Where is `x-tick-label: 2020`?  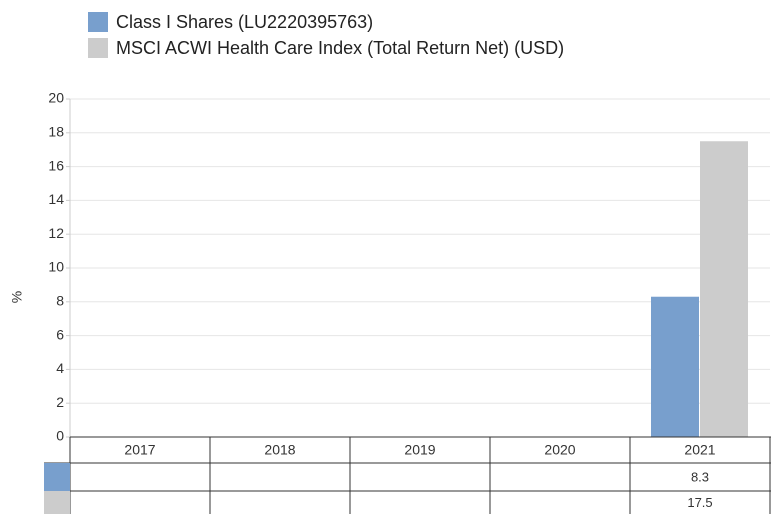
x-tick-label: 2020 is located at coordinates (559, 450).